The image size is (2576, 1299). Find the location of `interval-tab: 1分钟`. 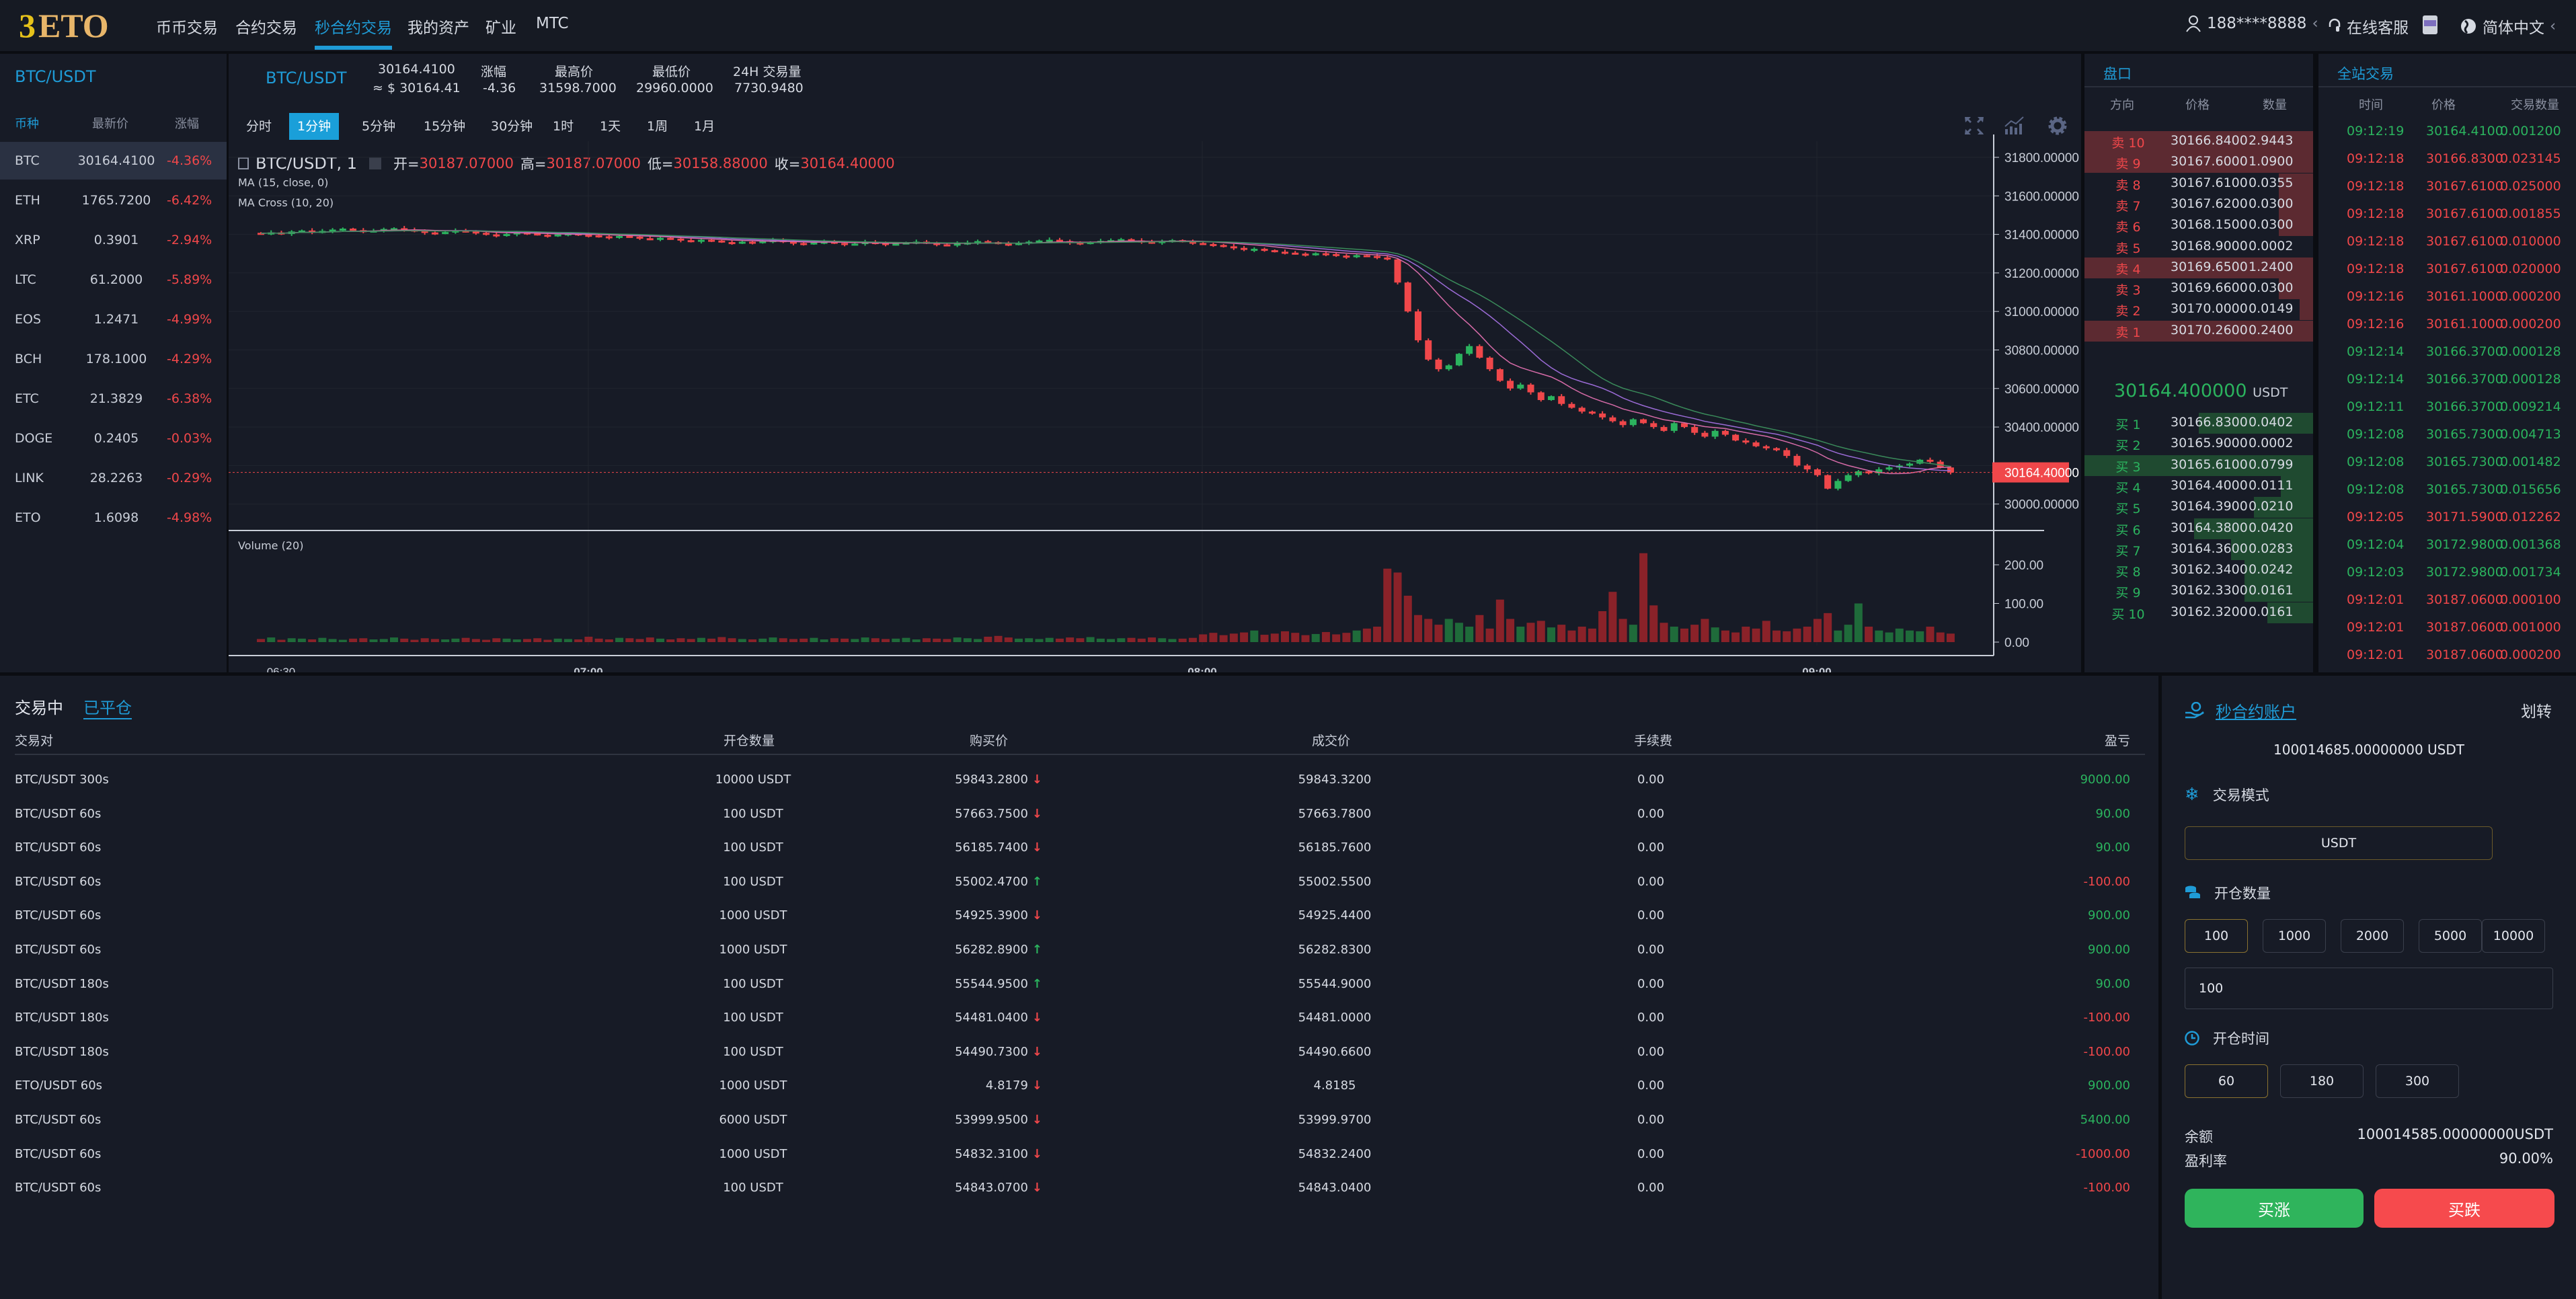

interval-tab: 1分钟 is located at coordinates (314, 126).